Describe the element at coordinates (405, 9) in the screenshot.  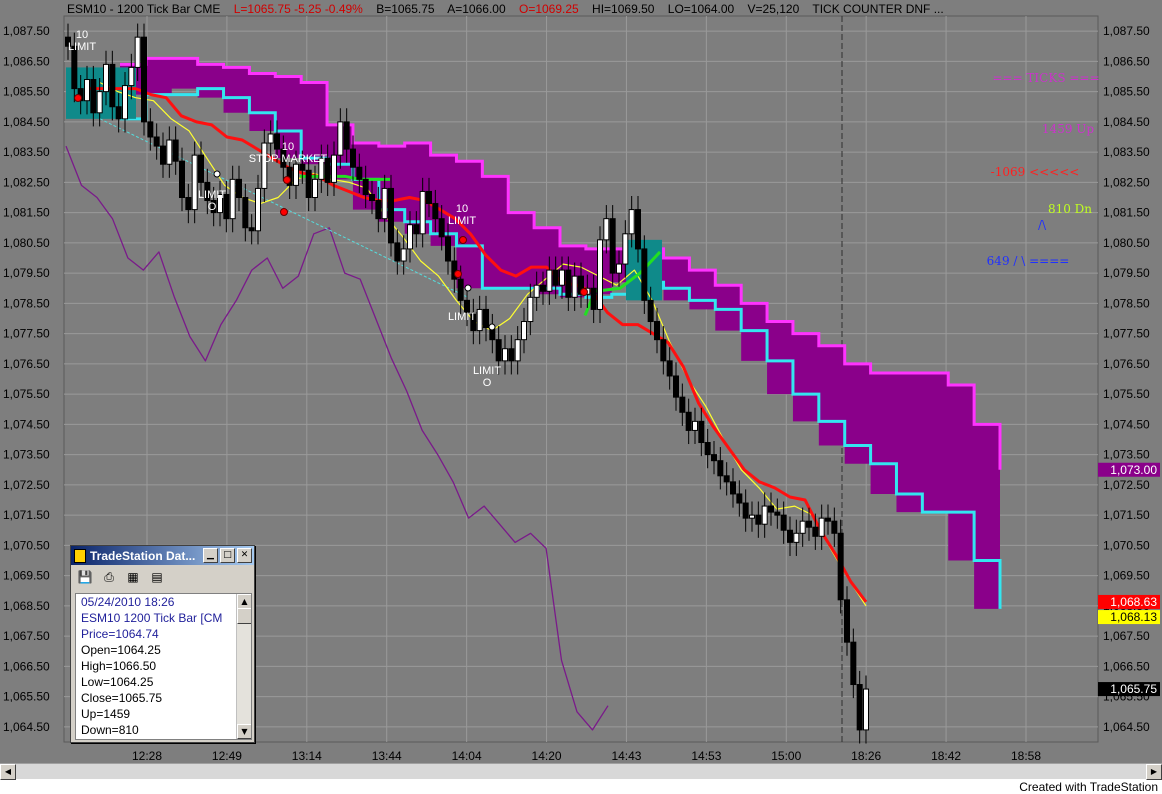
I see `header-bid: B=1065.75` at that location.